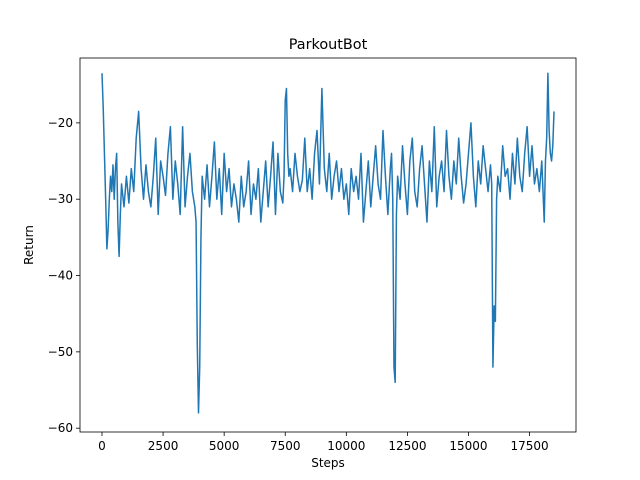 The height and width of the screenshot is (480, 640). What do you see at coordinates (285, 446) in the screenshot?
I see `x-tick-label: 7500` at bounding box center [285, 446].